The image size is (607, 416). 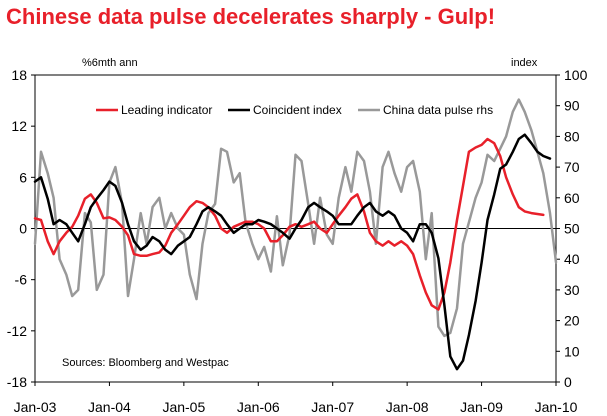 What do you see at coordinates (407, 407) in the screenshot?
I see `x-axis-tick-label: Jan-08` at bounding box center [407, 407].